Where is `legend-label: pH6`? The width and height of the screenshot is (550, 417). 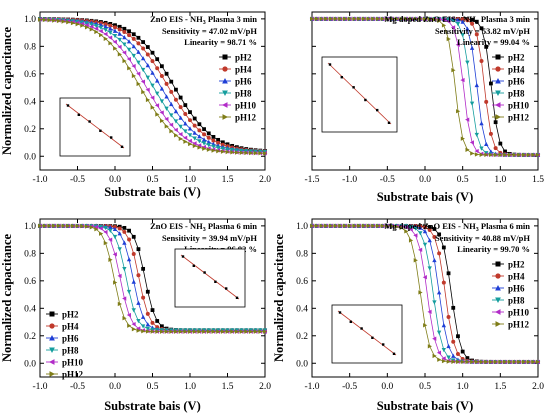
legend-label: pH6 is located at coordinates (516, 82).